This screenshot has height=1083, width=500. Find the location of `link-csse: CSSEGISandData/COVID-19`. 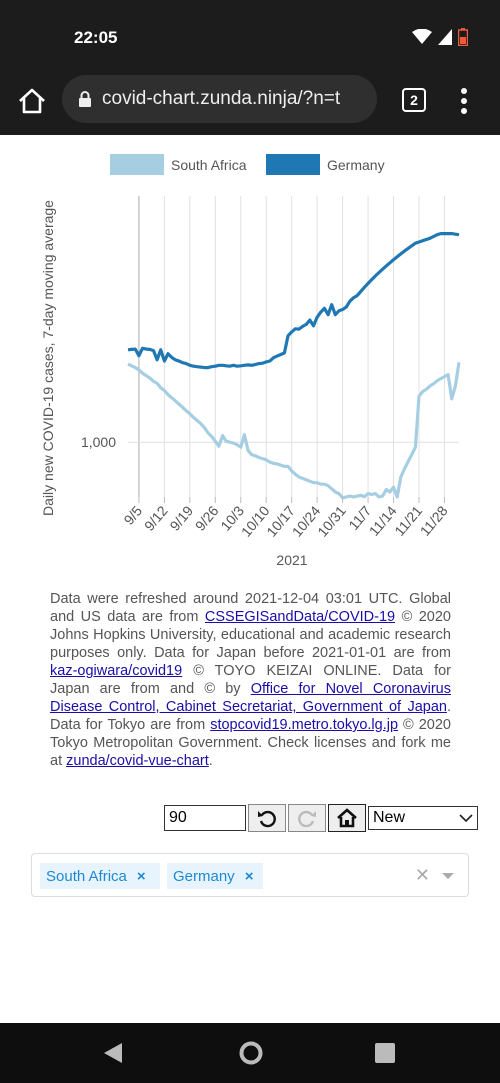

link-csse: CSSEGISandData/COVID-19 is located at coordinates (300, 617).